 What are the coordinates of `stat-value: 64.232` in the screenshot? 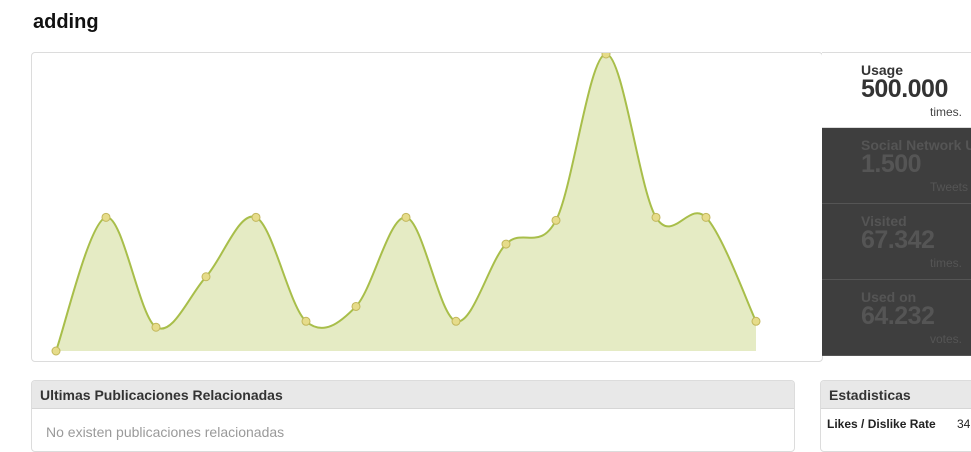 It's located at (898, 316).